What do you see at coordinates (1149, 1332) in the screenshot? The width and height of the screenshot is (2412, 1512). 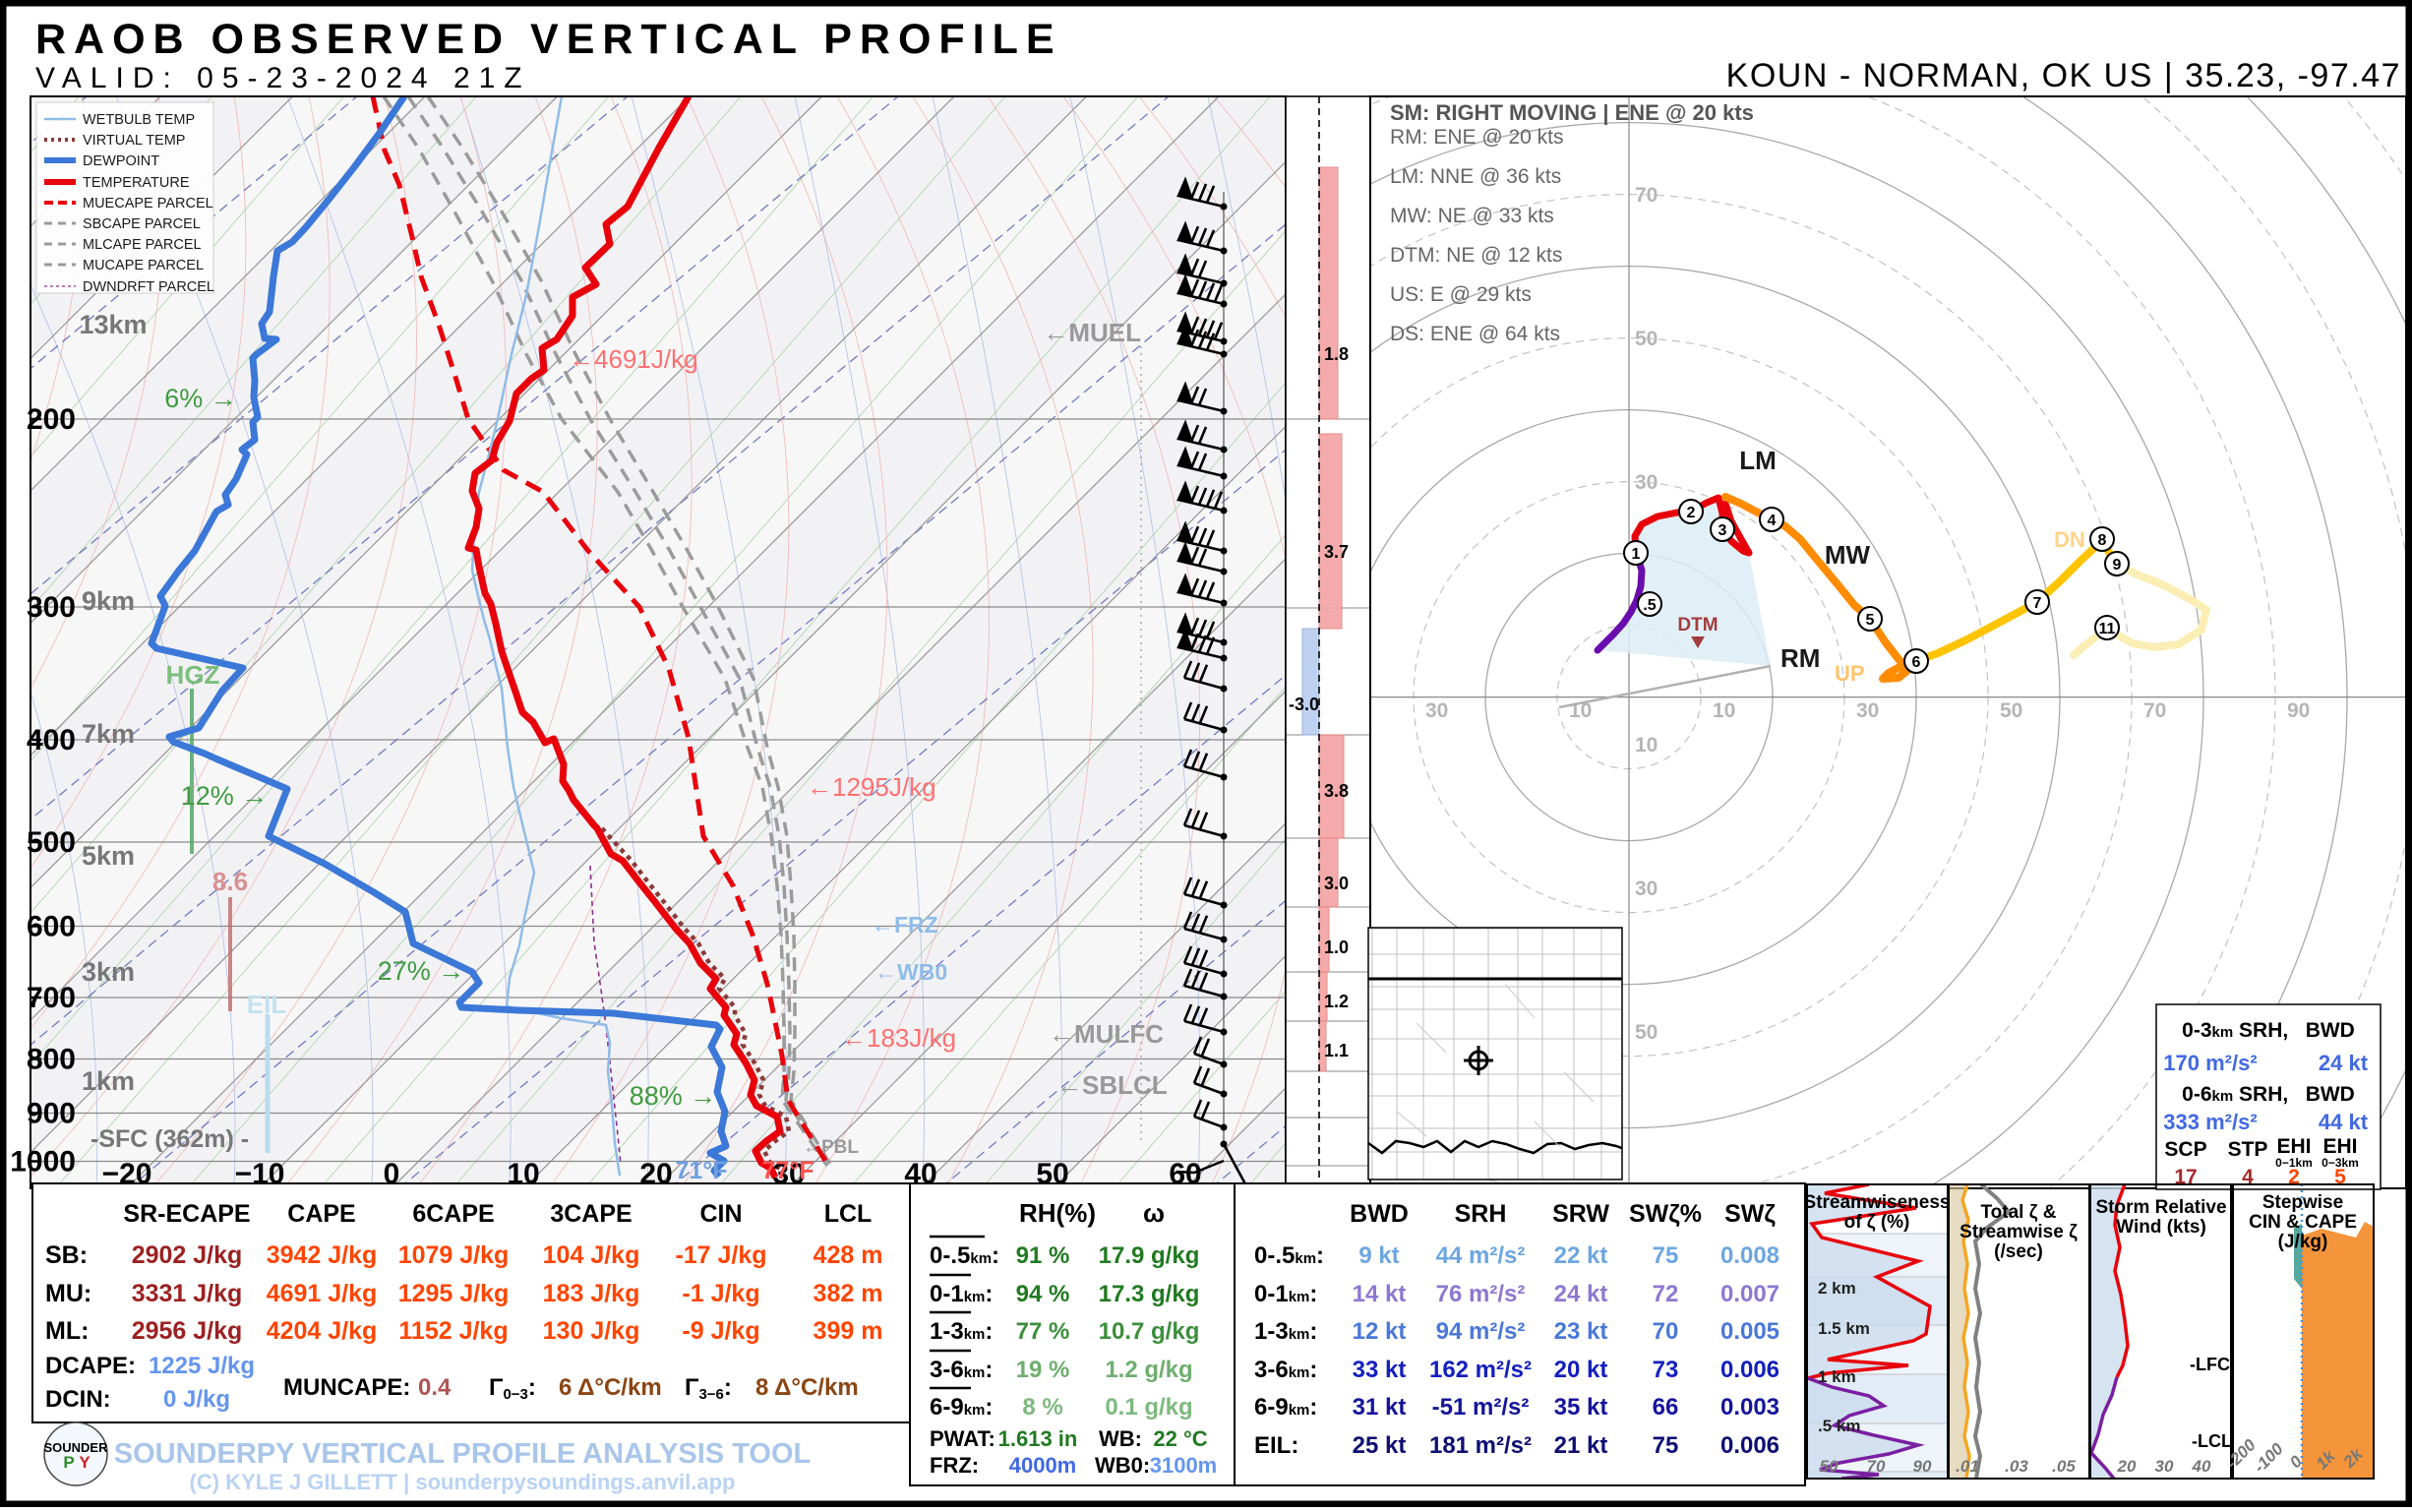 I see `svg-text: 10.7 g/kg` at bounding box center [1149, 1332].